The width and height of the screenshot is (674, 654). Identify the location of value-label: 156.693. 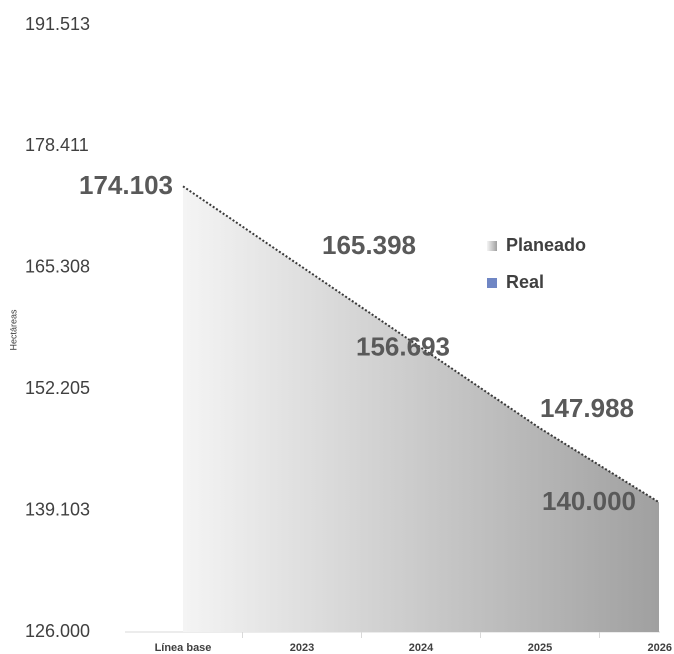
(403, 346).